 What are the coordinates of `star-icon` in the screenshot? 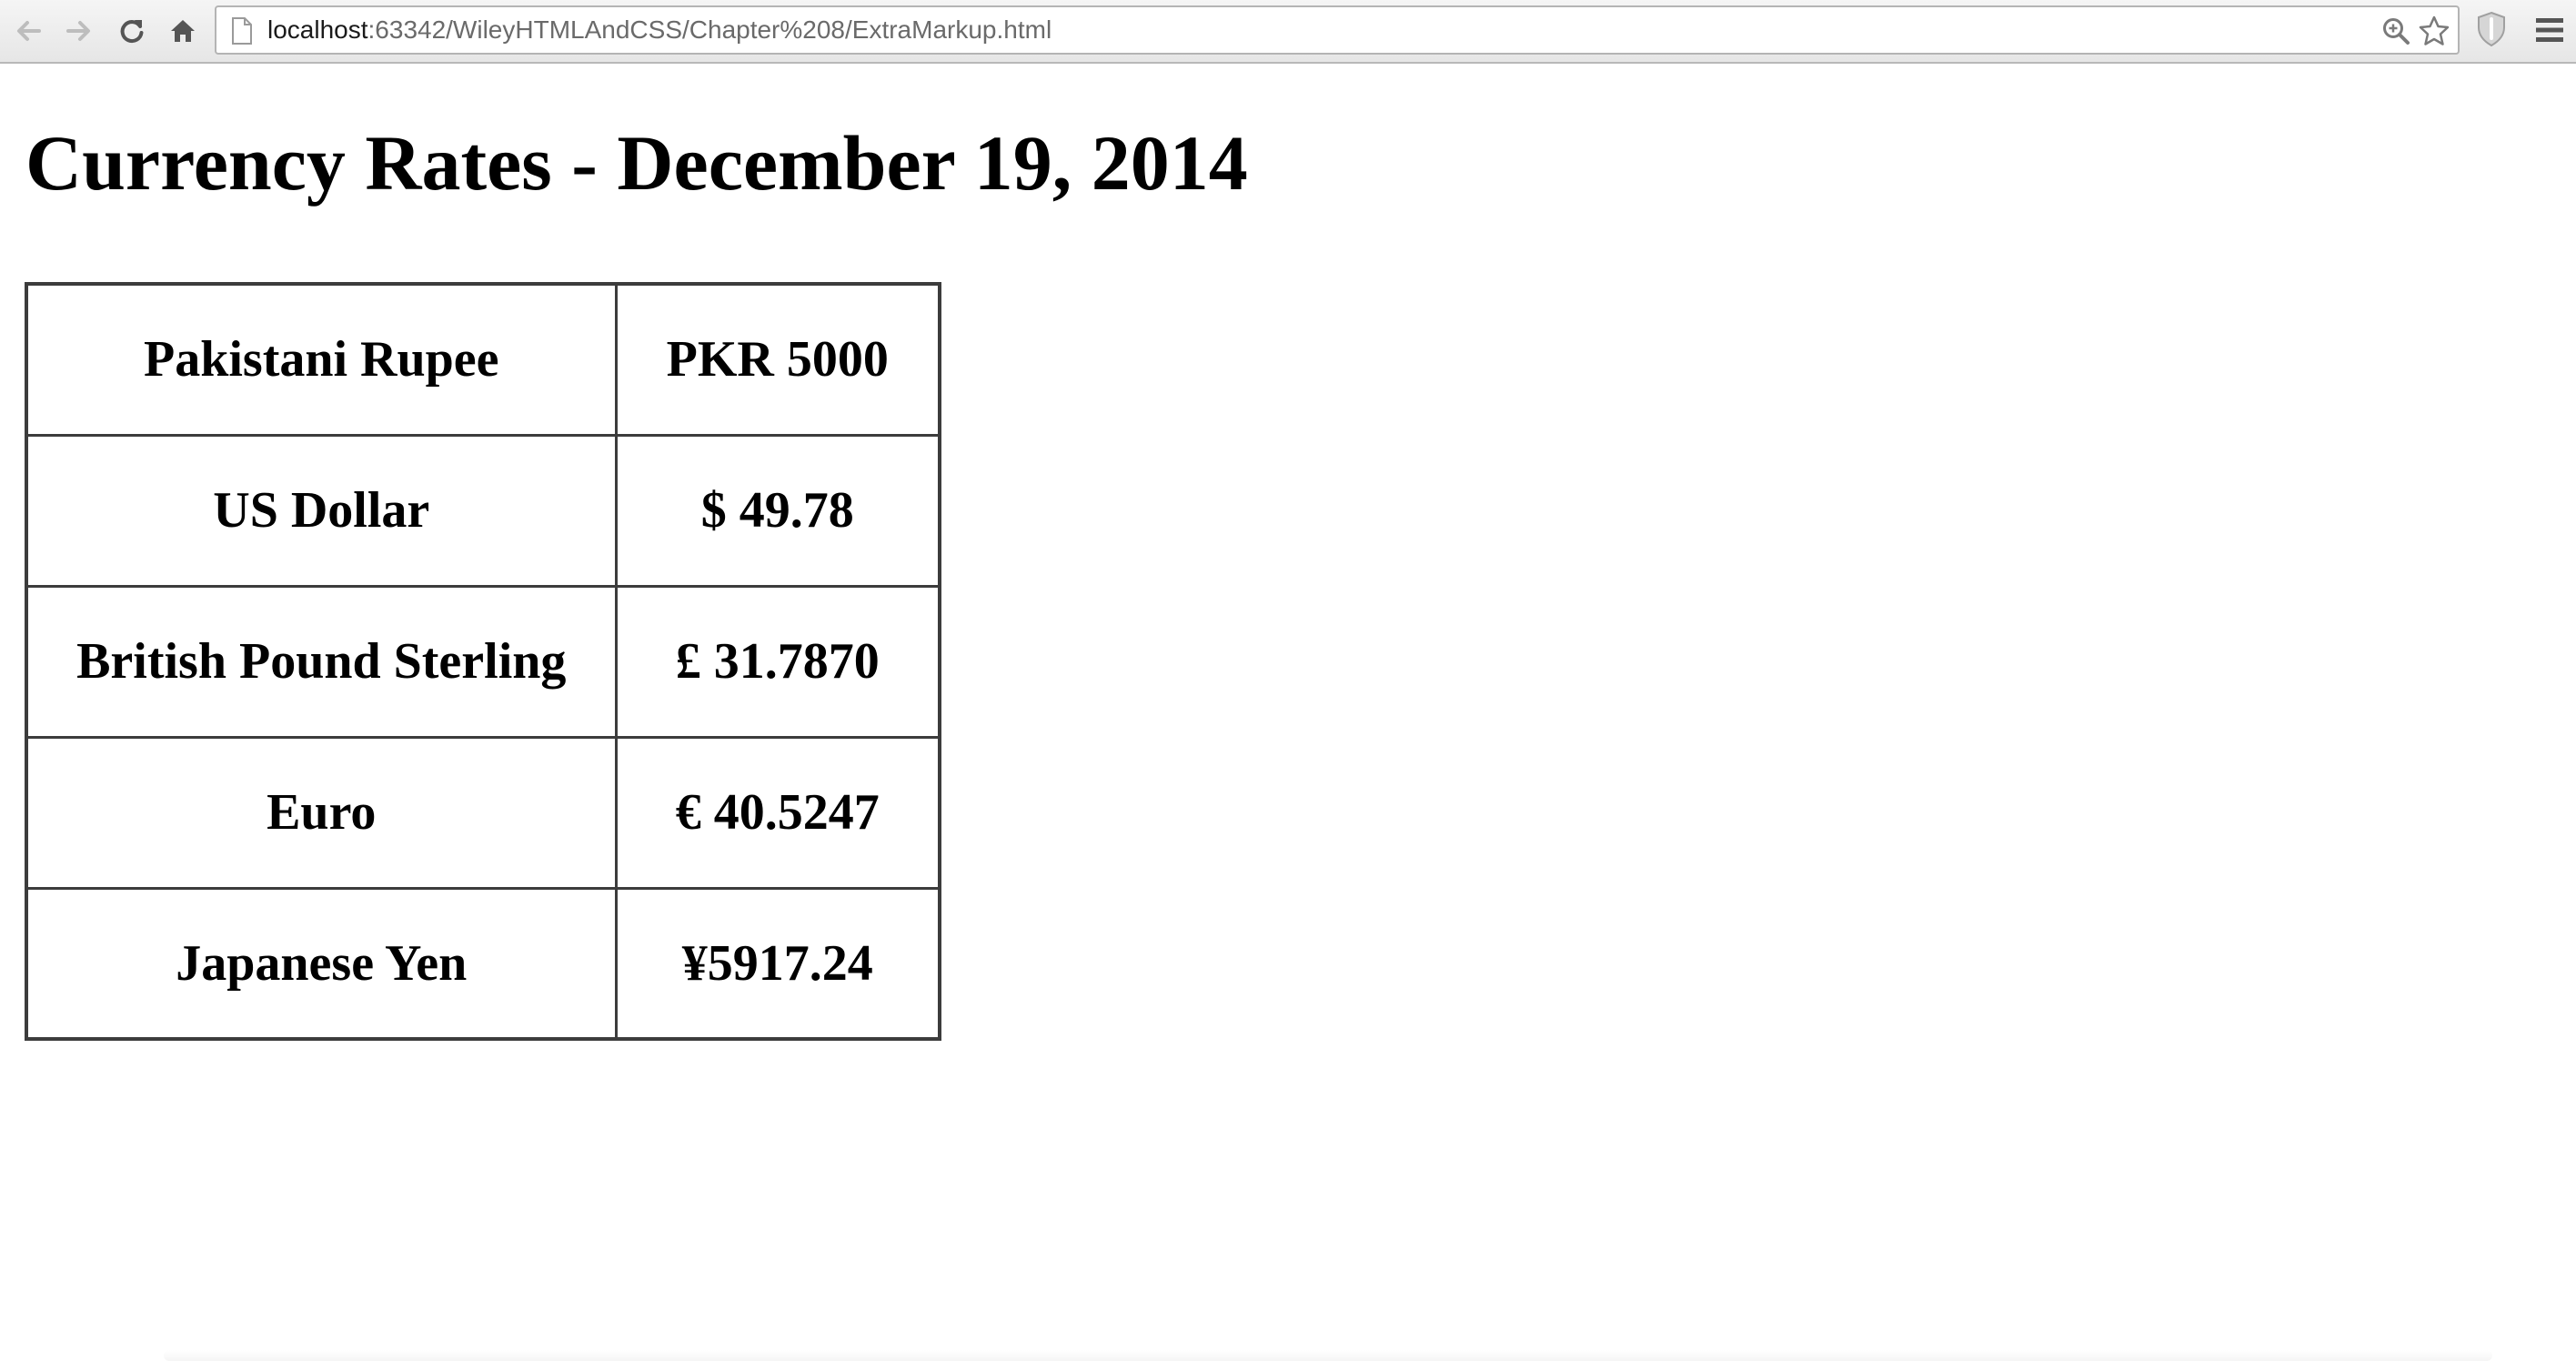 It's located at (2434, 31).